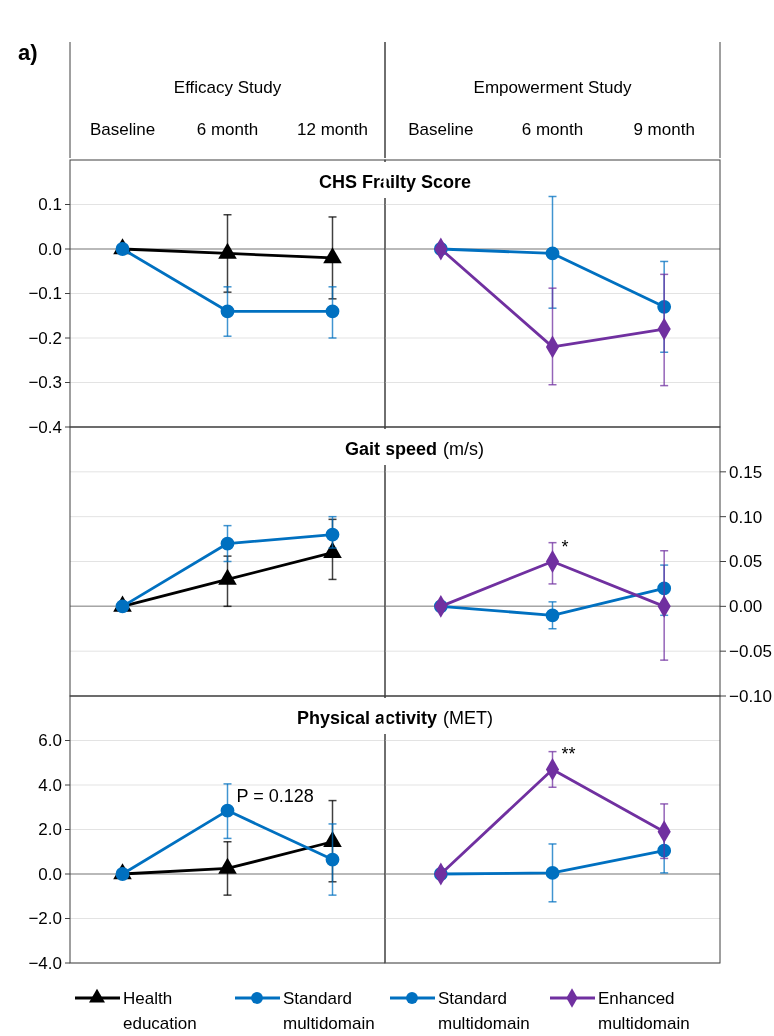 Image resolution: width=774 pixels, height=1036 pixels. I want to click on y-tick-label: 0.00, so click(746, 607).